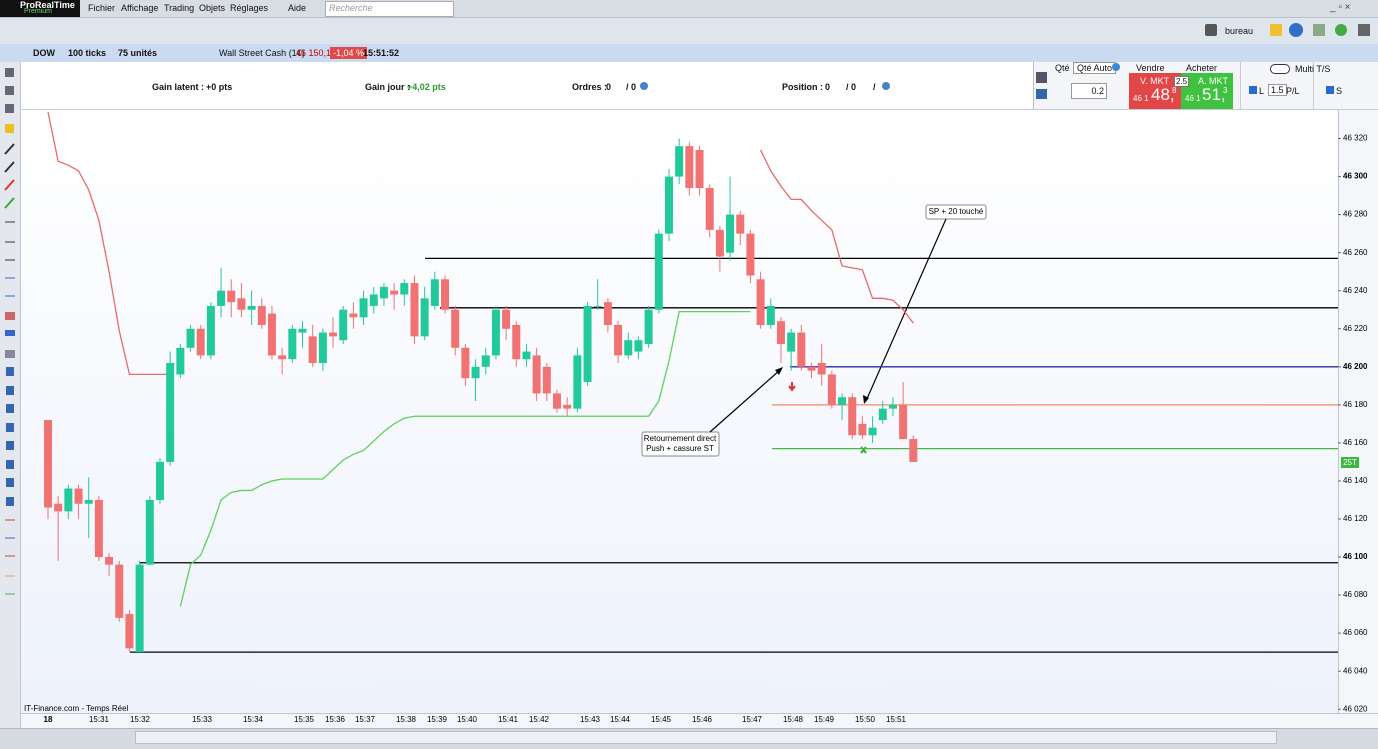 The height and width of the screenshot is (749, 1378). I want to click on tool-icon-group, so click(9, 331).